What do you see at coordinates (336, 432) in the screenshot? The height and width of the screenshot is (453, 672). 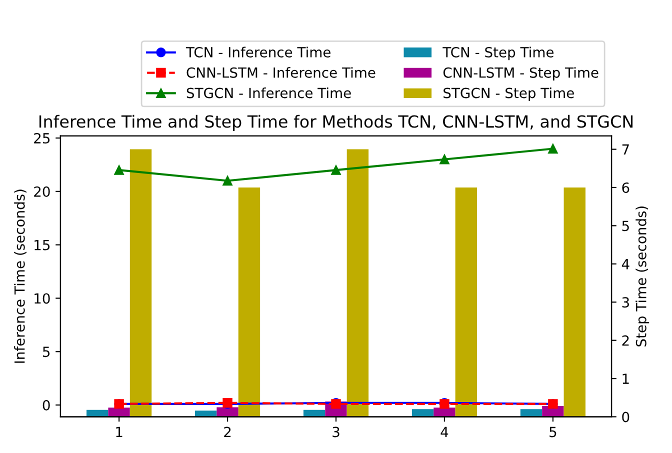 I see `x-tick-label: 3` at bounding box center [336, 432].